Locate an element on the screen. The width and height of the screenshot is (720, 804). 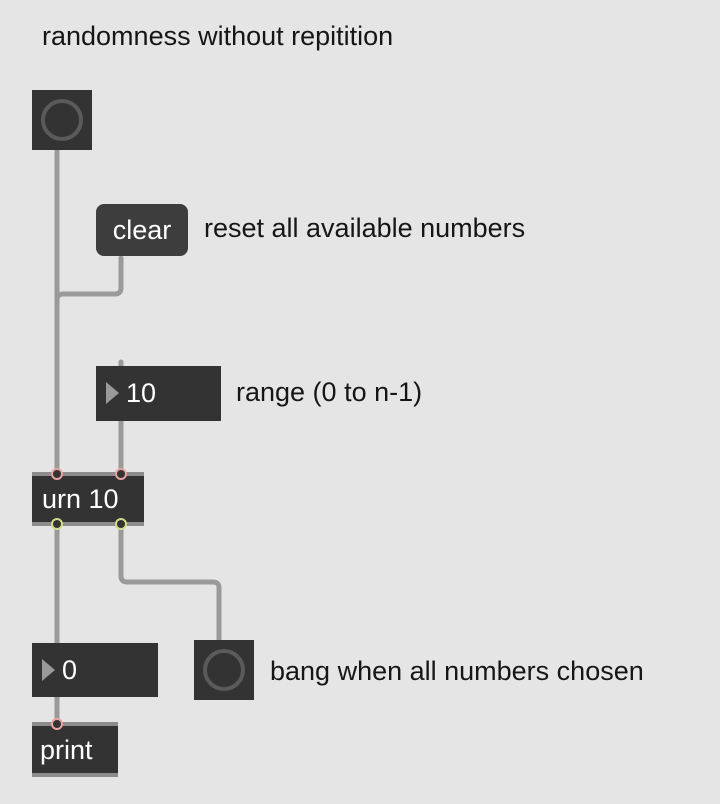
clear-message-button: clear is located at coordinates (142, 230).